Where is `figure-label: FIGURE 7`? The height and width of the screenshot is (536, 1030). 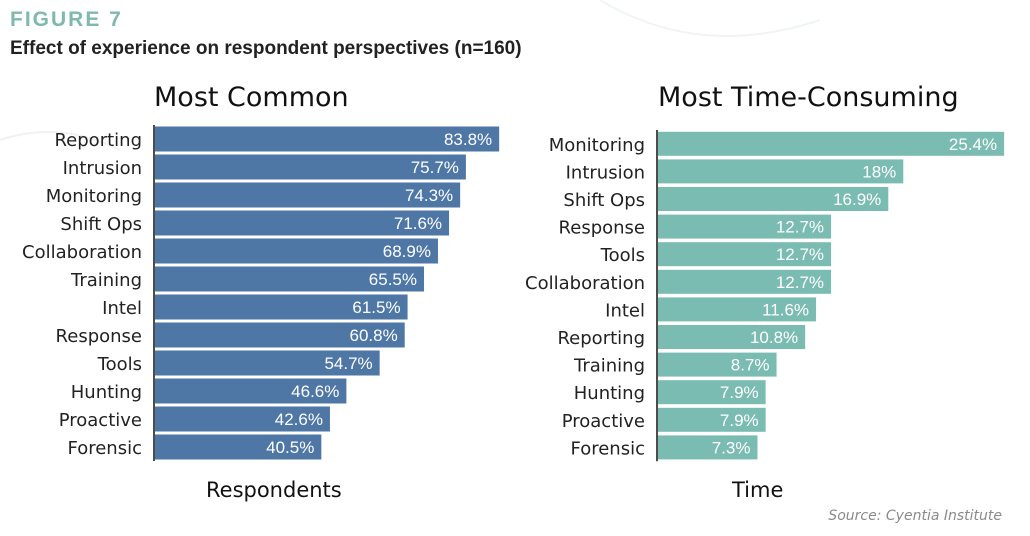 figure-label: FIGURE 7 is located at coordinates (66, 19).